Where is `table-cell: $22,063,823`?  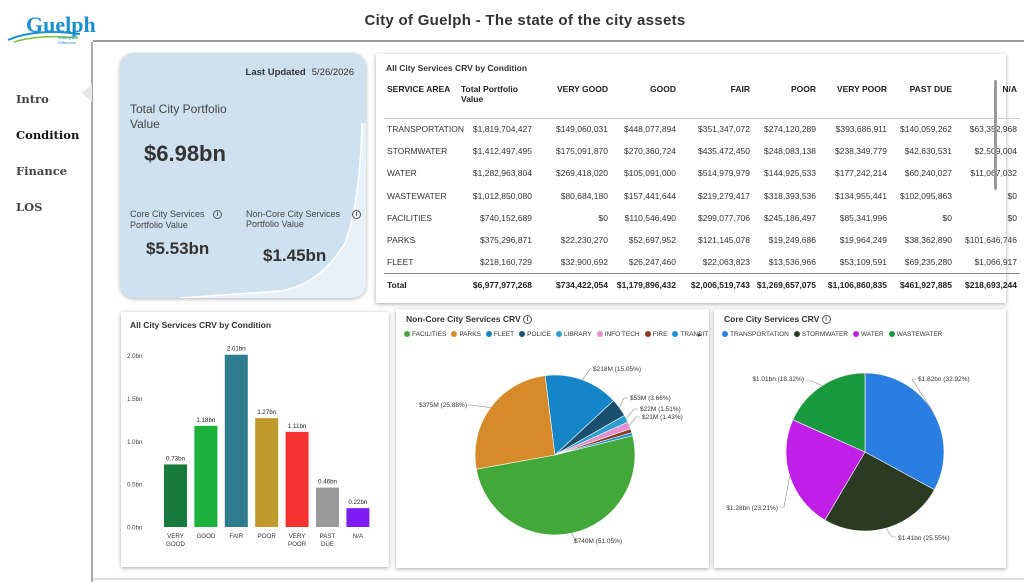 table-cell: $22,063,823 is located at coordinates (726, 261).